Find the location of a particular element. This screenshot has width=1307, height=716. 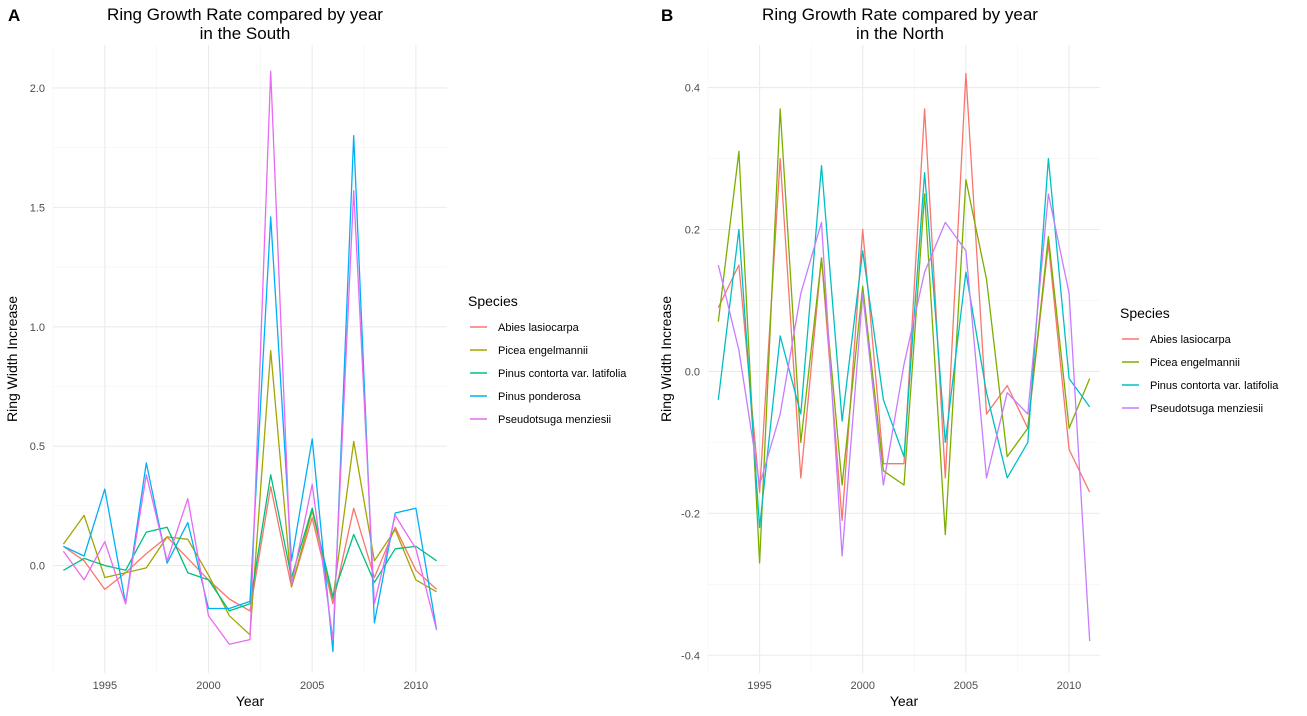

panel-letter: B is located at coordinates (667, 15).